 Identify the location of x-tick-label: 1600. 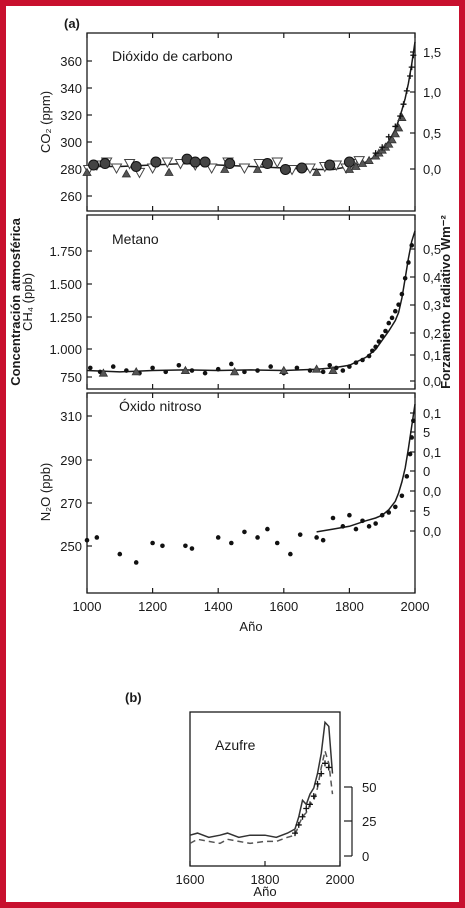
(190, 879).